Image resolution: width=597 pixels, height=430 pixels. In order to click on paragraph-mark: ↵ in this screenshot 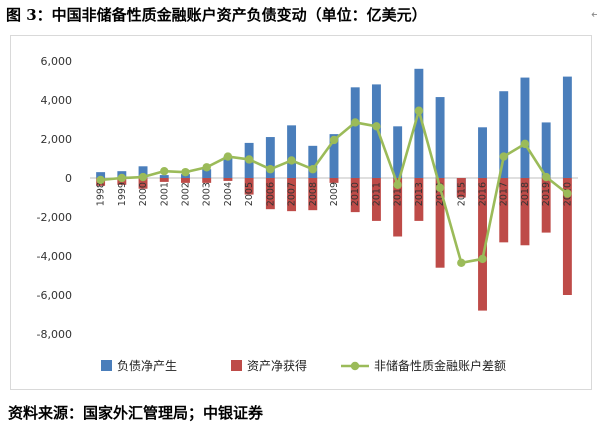, I will do `click(594, 14)`.